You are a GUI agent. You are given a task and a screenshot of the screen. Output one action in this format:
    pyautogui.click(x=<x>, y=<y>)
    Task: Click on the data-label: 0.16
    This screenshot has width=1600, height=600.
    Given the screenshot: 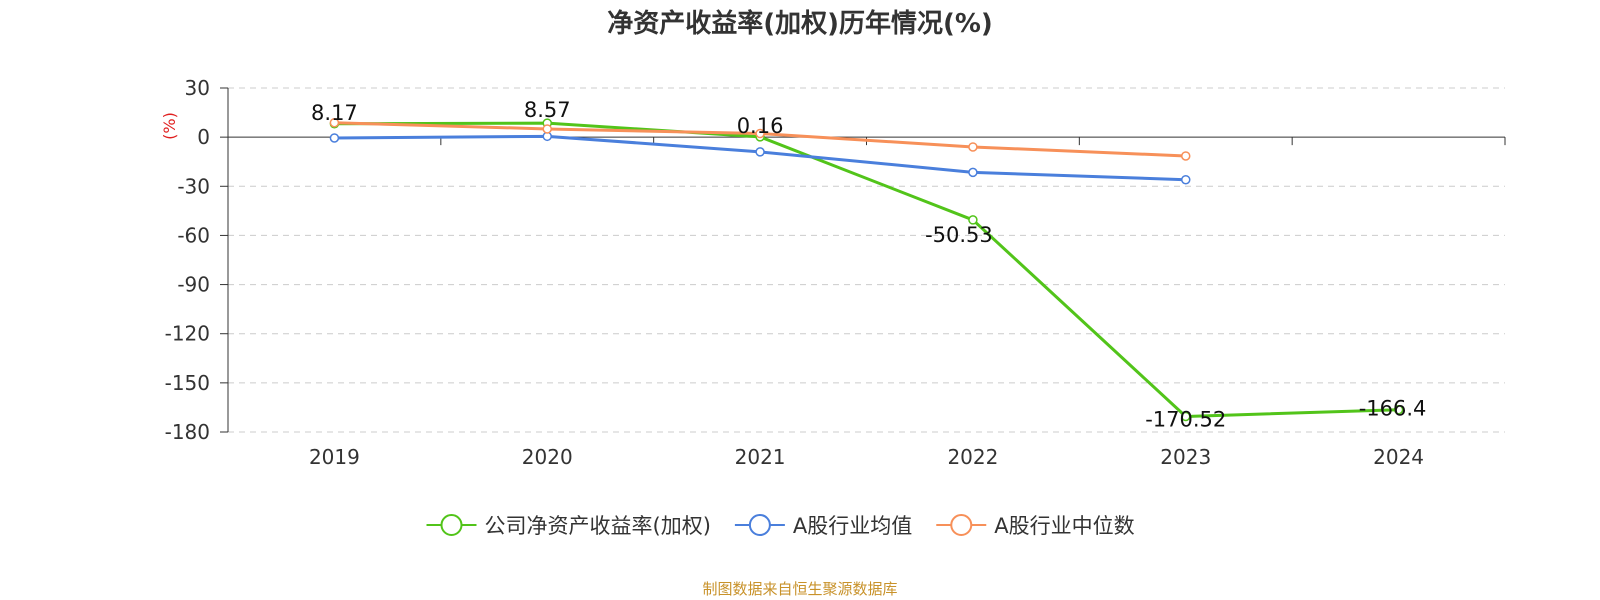 What is the action you would take?
    pyautogui.click(x=760, y=126)
    